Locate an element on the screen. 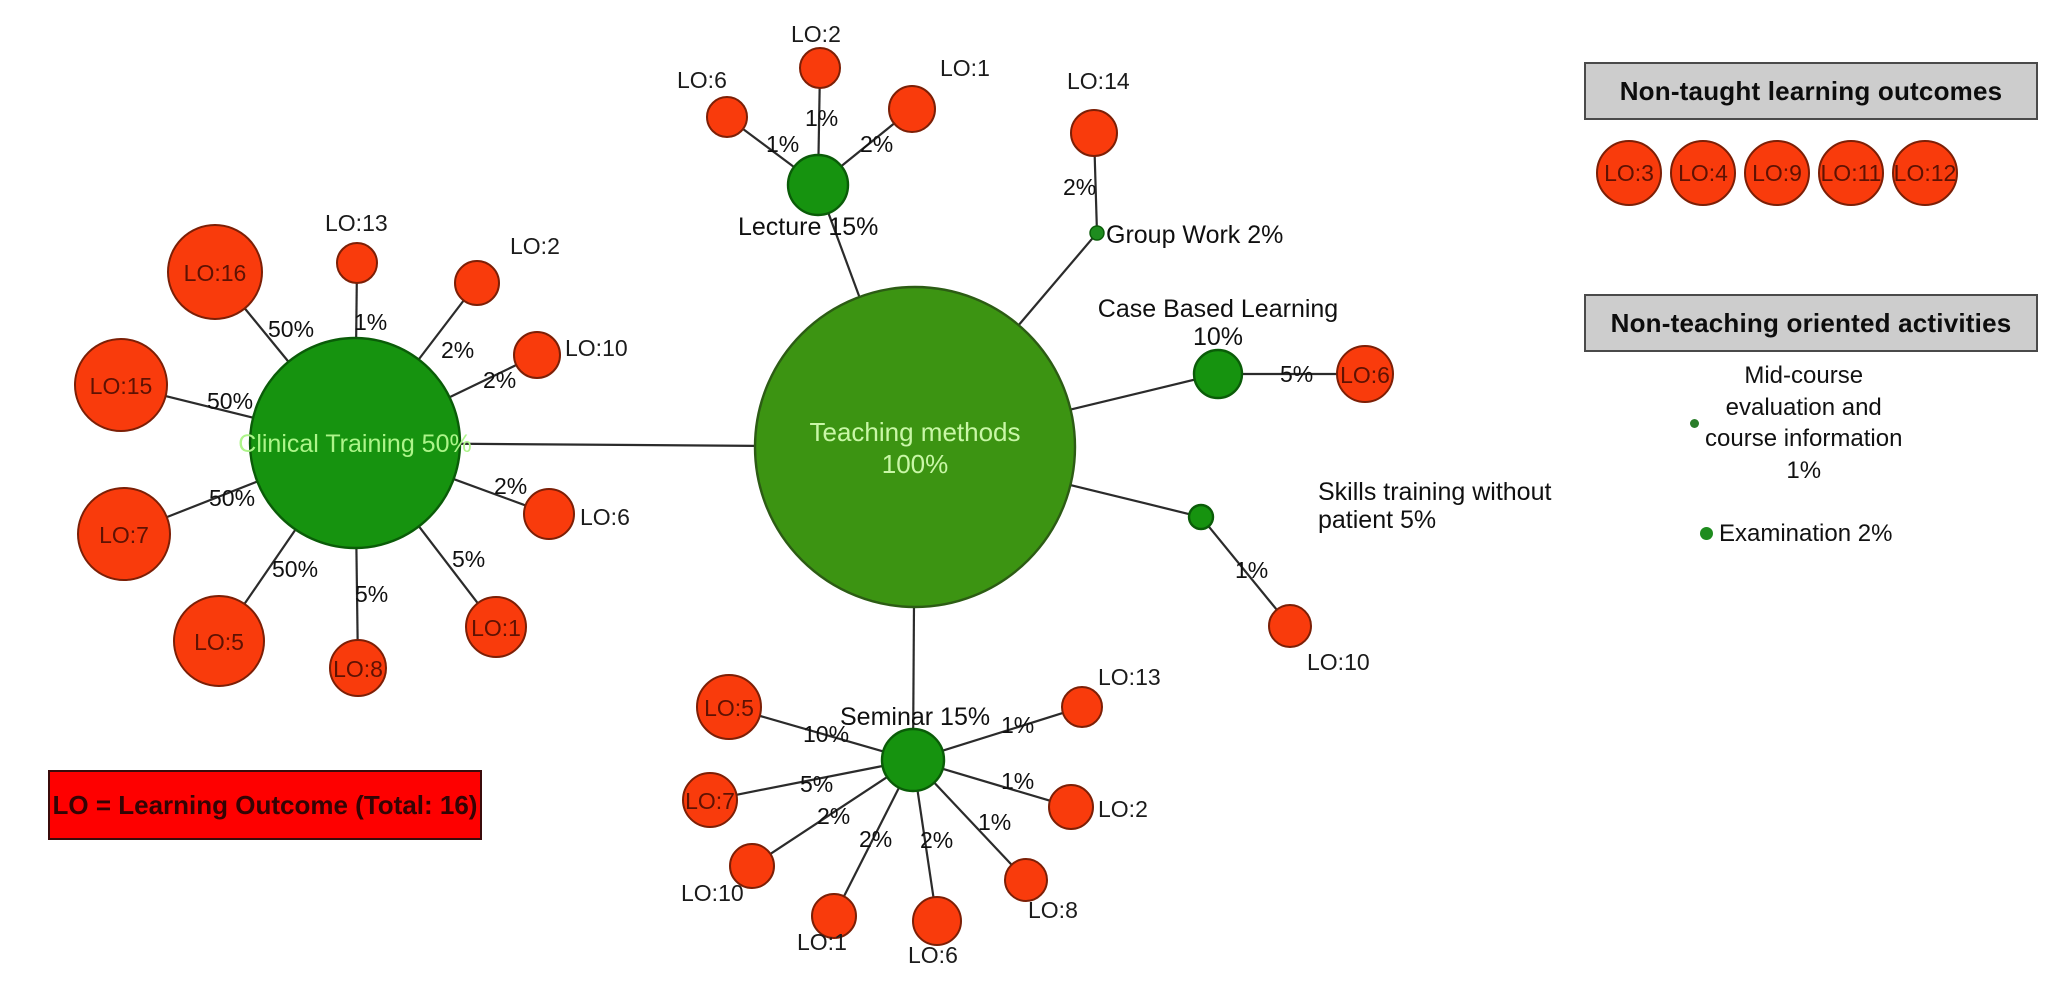 This screenshot has width=2059, height=1001. non-taught-lo-chip: LO:11 is located at coordinates (1851, 173).